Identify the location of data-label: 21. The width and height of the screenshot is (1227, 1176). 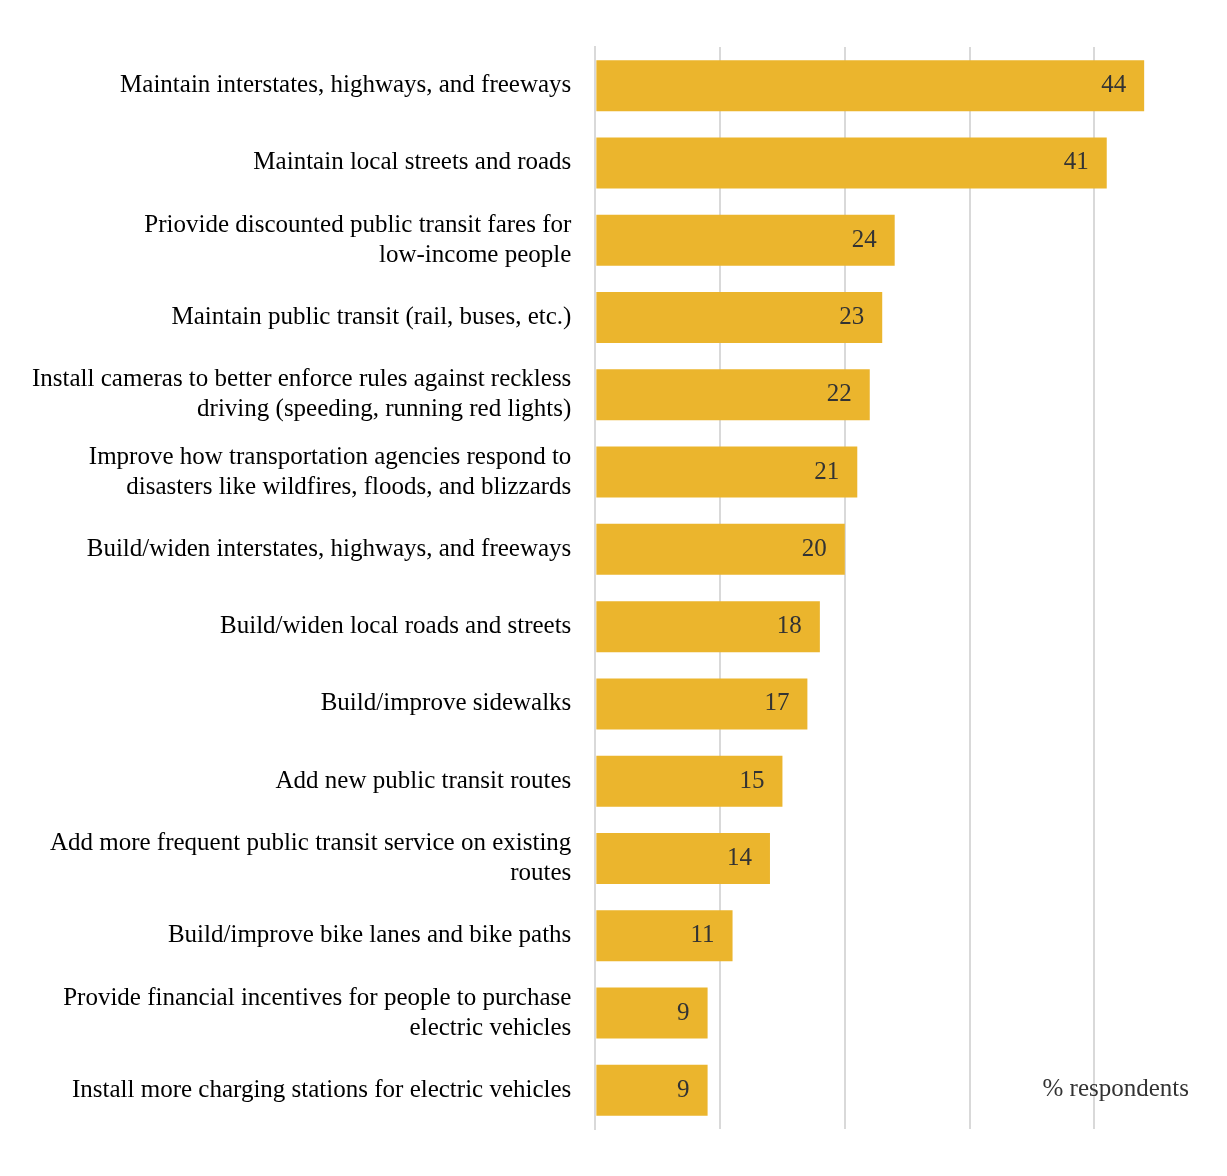
(827, 470).